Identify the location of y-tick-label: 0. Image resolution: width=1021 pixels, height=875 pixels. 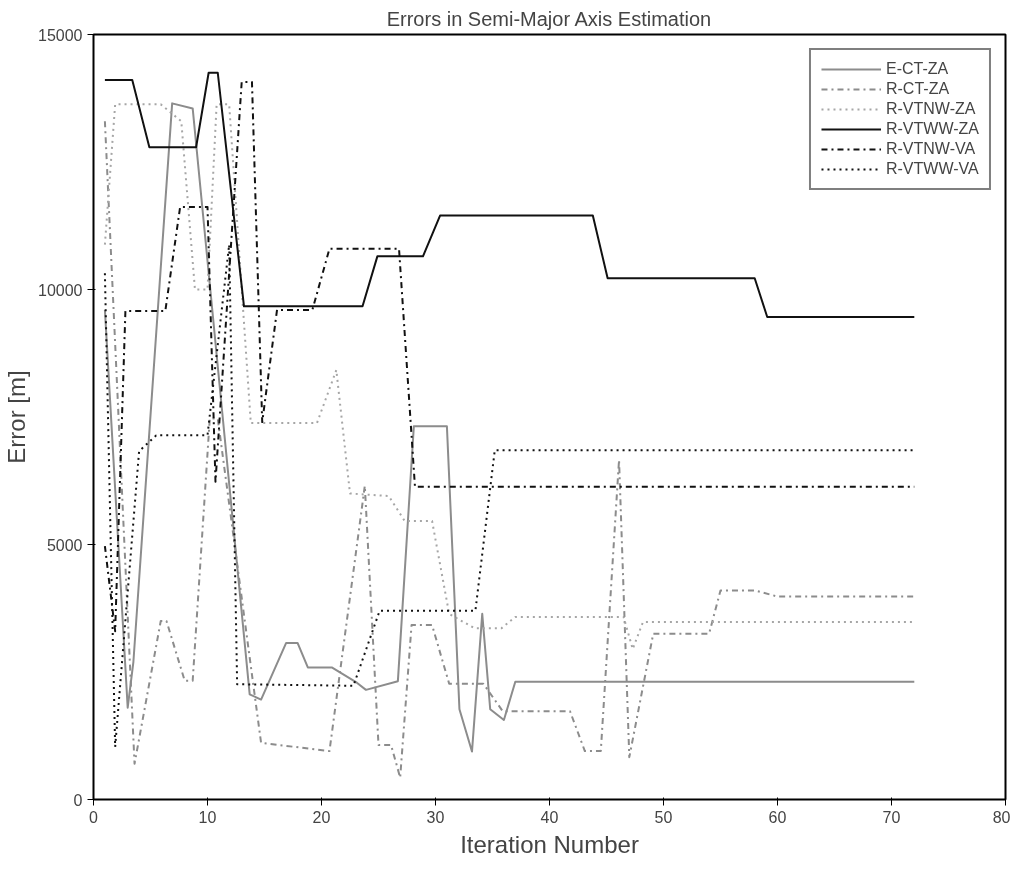
(78, 800).